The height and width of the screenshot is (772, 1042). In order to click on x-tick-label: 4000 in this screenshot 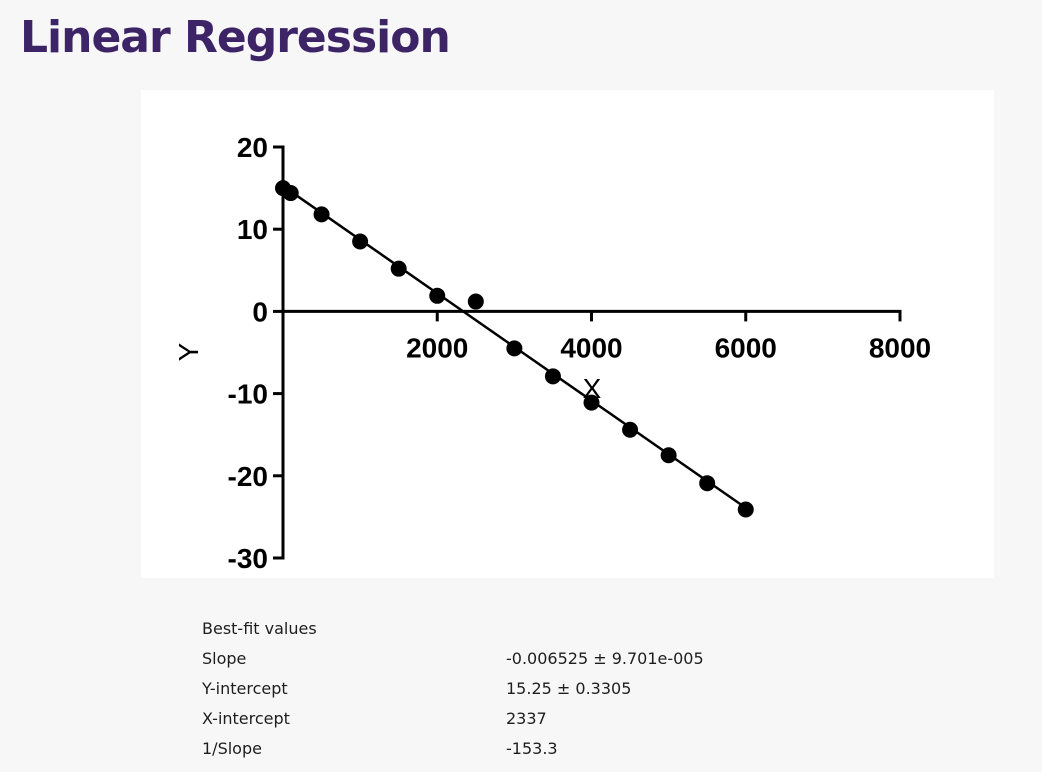, I will do `click(591, 347)`.